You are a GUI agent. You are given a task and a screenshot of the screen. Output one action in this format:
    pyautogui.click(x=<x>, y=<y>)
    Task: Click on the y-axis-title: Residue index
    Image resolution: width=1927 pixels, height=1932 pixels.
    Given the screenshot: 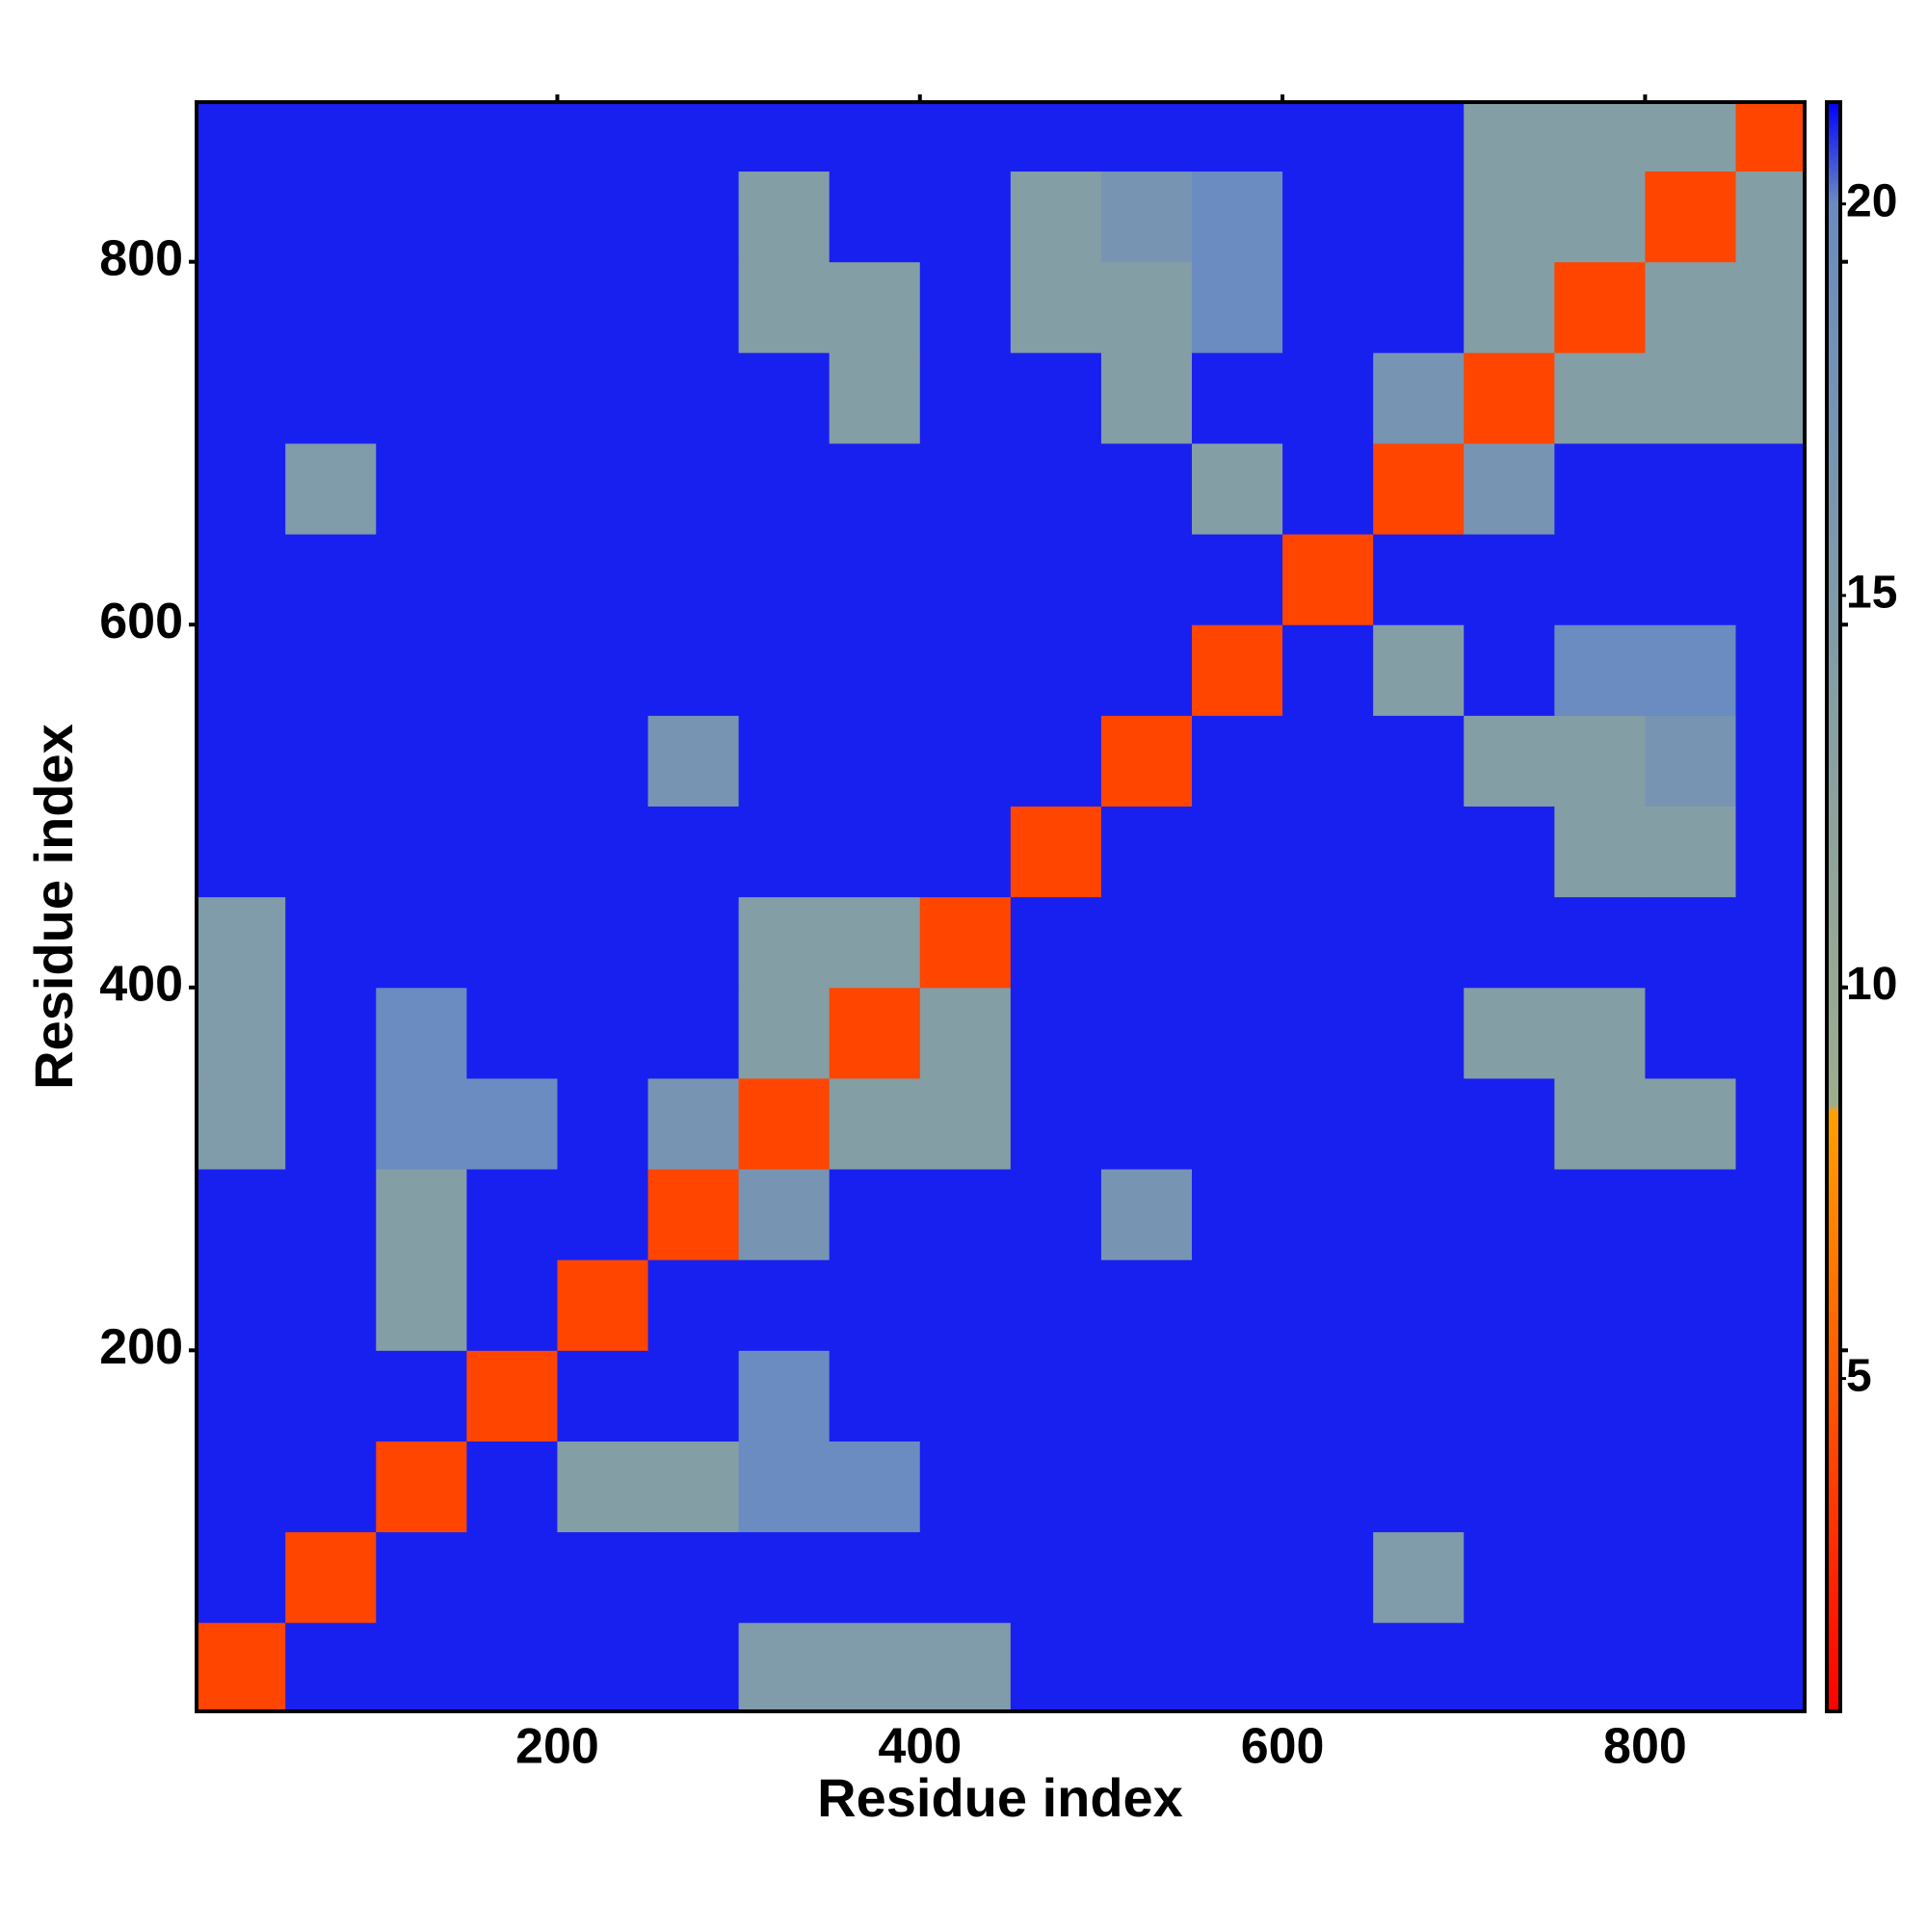 What is the action you would take?
    pyautogui.click(x=53, y=907)
    